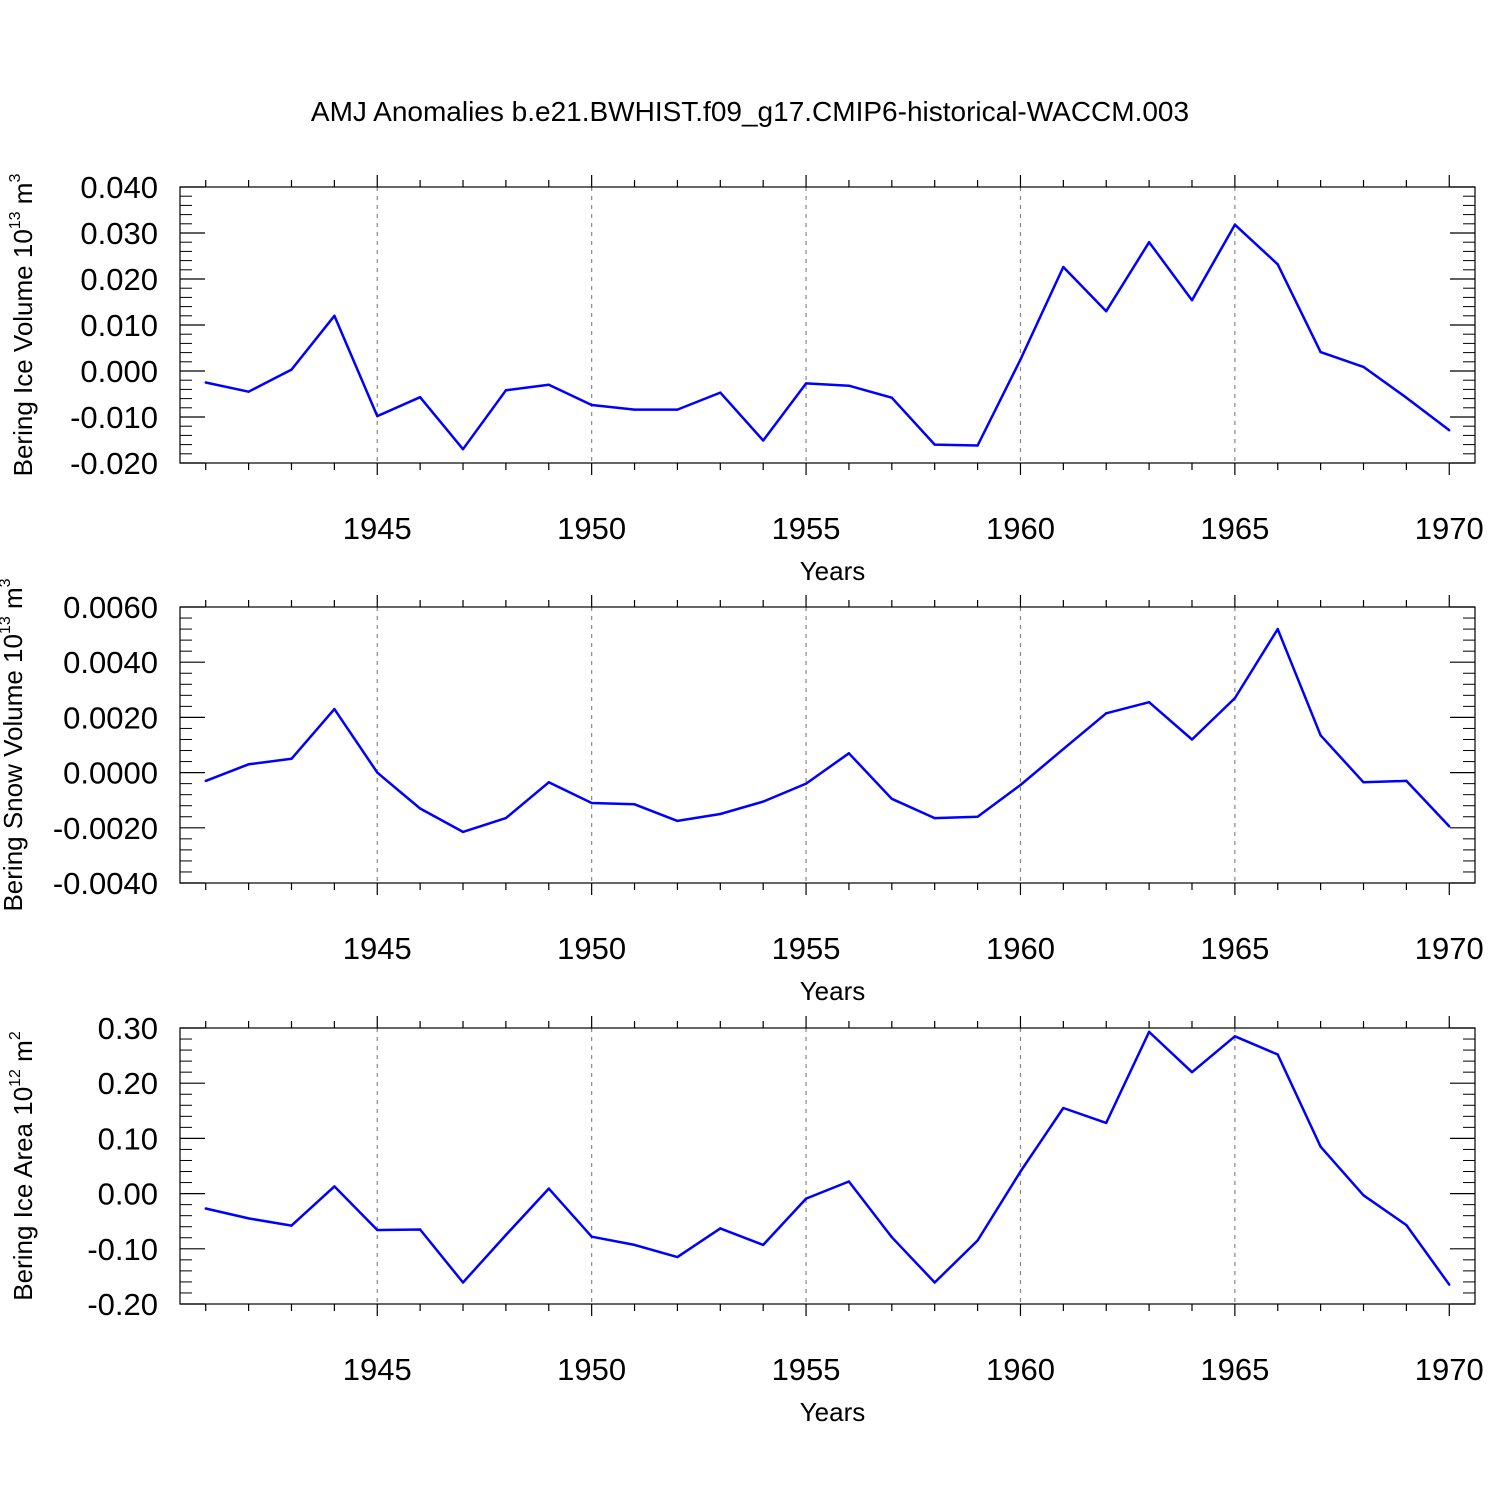 This screenshot has width=1500, height=1500. What do you see at coordinates (7, 582) in the screenshot?
I see `y-label-unit-exponent: 3` at bounding box center [7, 582].